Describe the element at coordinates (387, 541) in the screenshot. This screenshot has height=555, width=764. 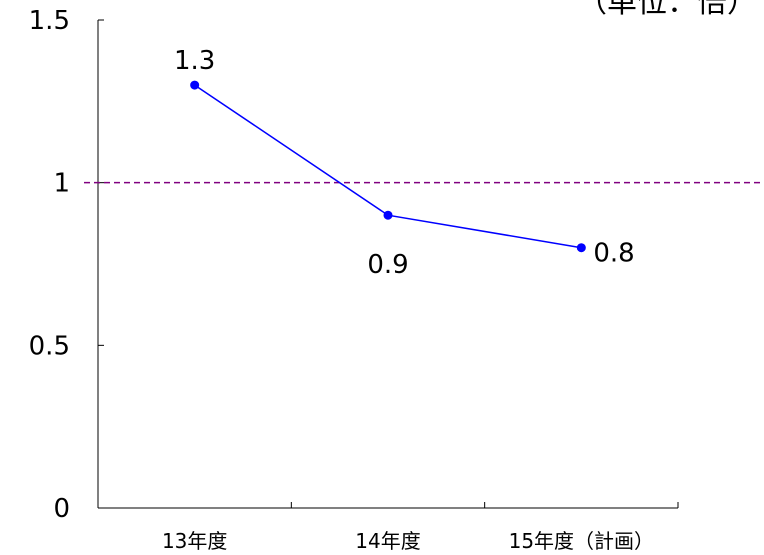
I see `x-tick-label: 14年度` at that location.